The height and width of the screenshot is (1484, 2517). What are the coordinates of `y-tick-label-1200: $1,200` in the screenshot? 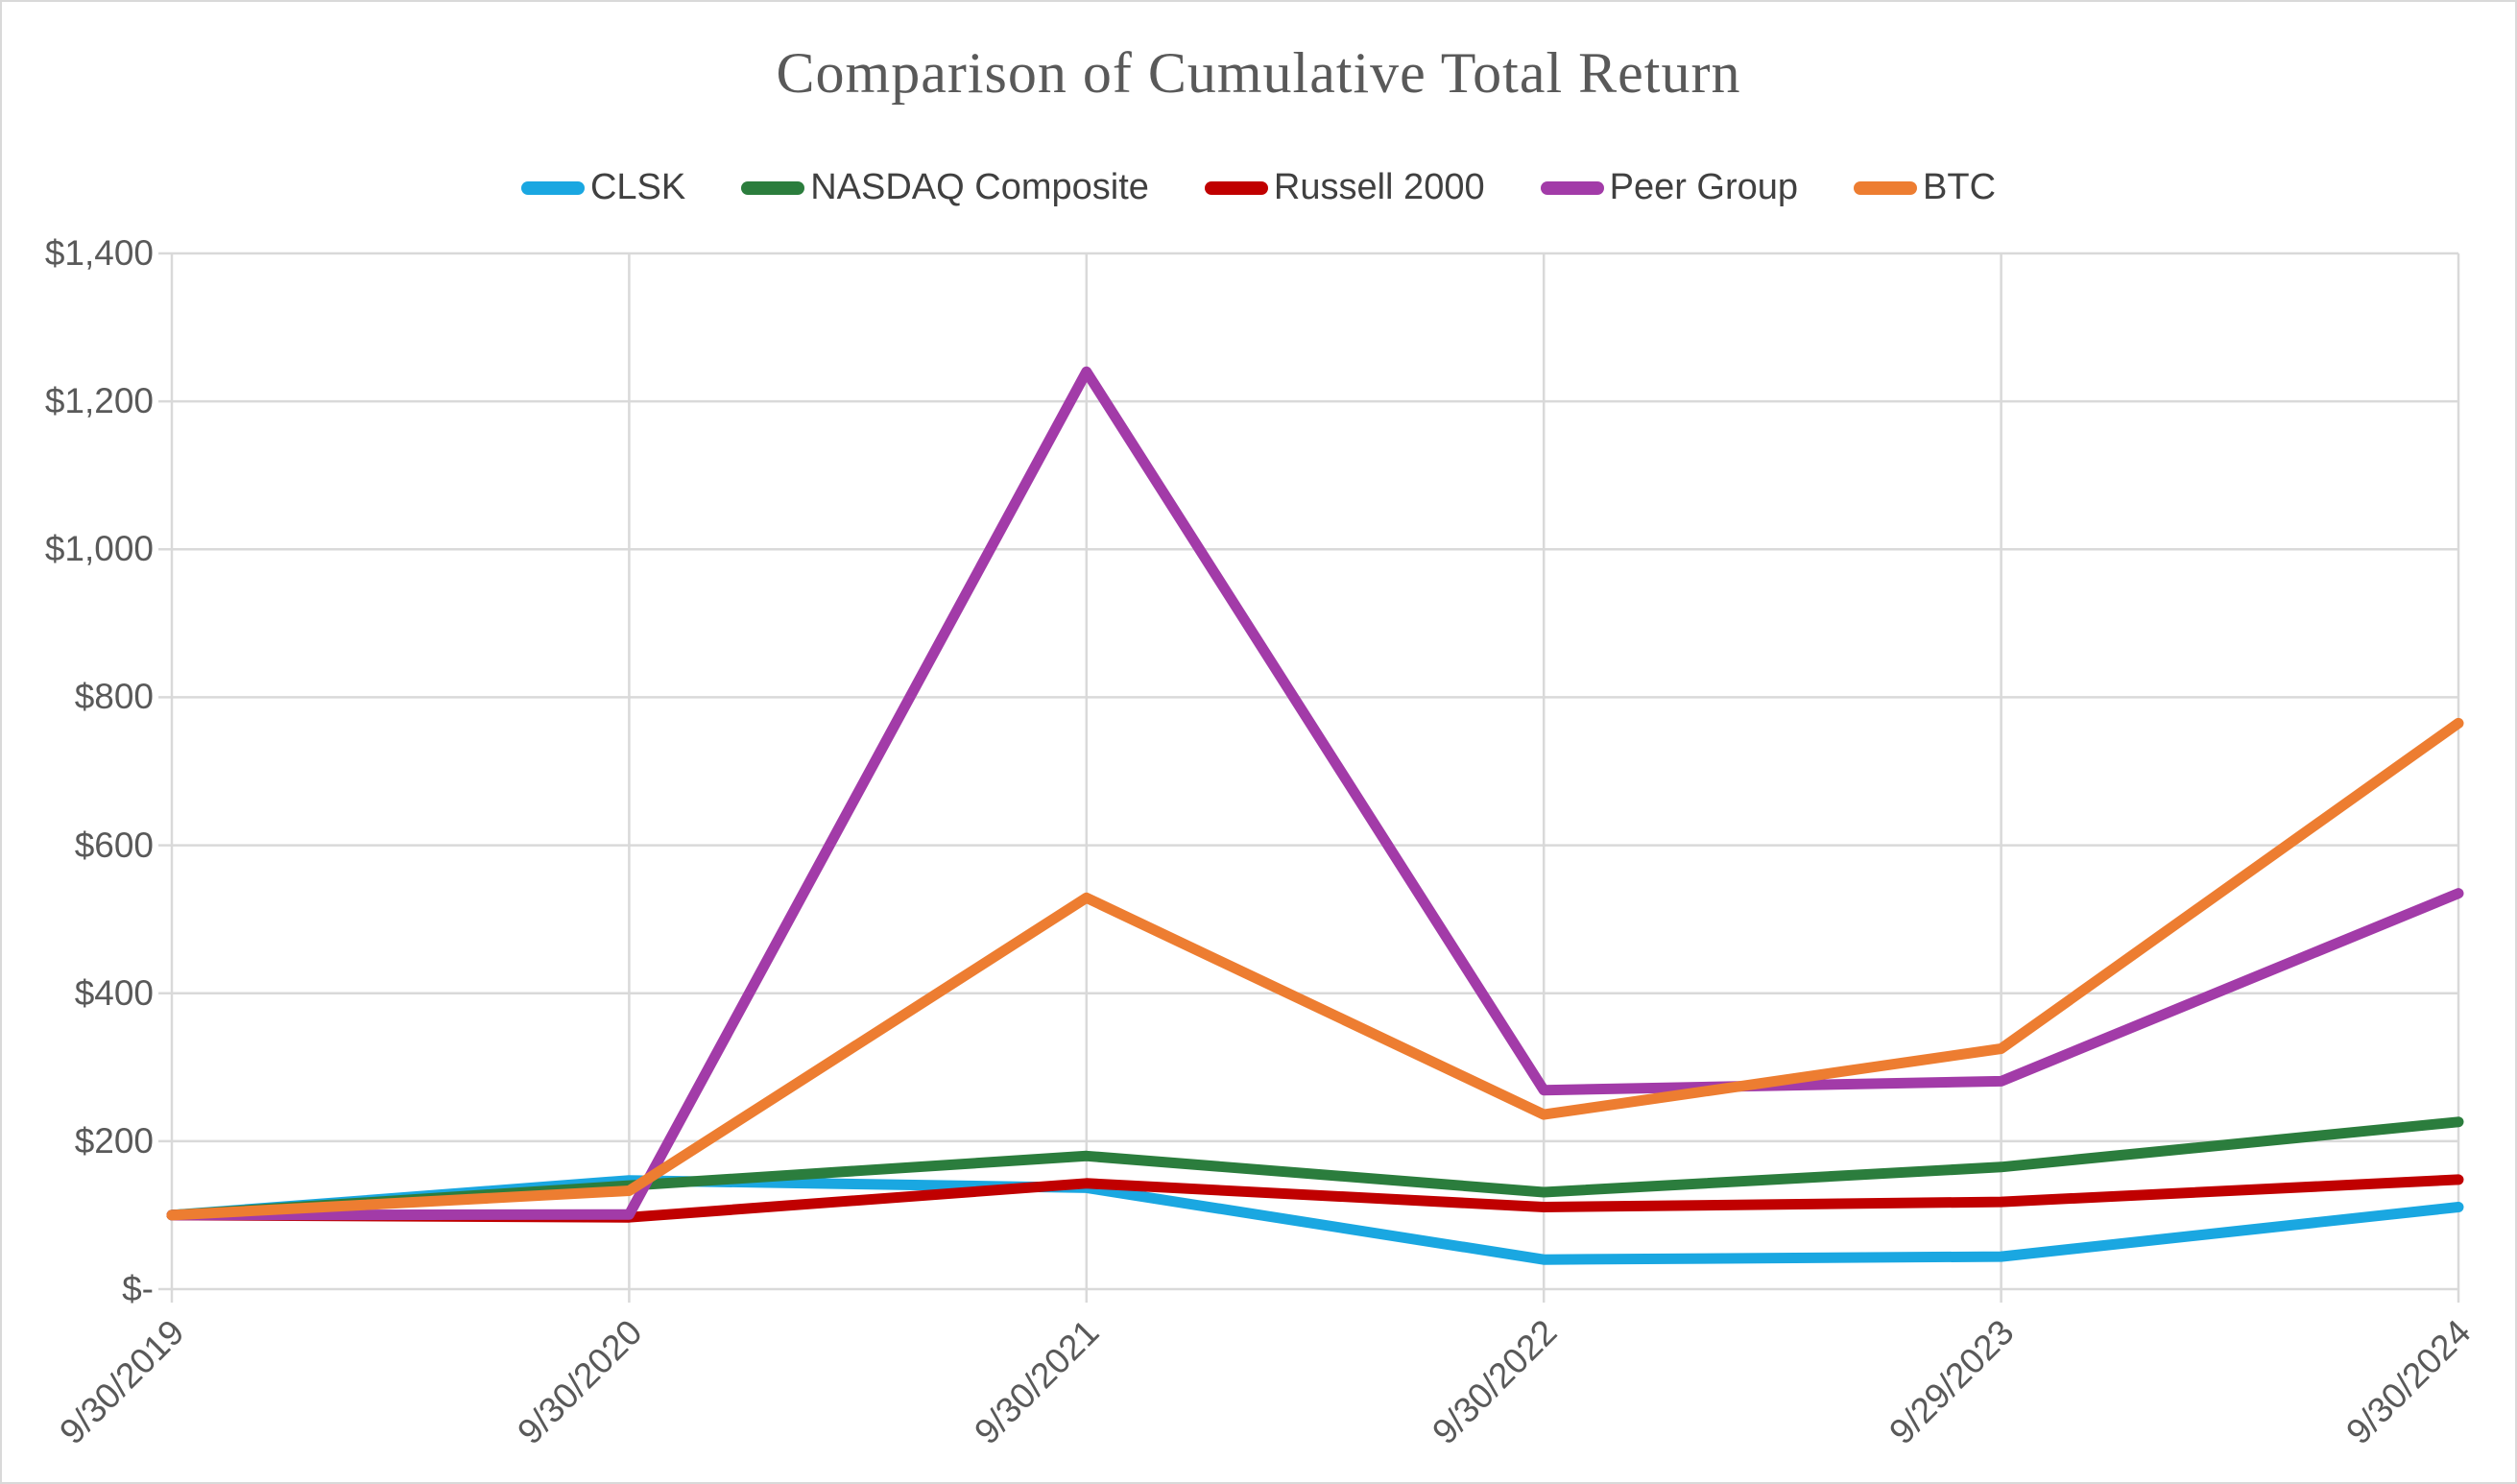 It's located at (99, 401).